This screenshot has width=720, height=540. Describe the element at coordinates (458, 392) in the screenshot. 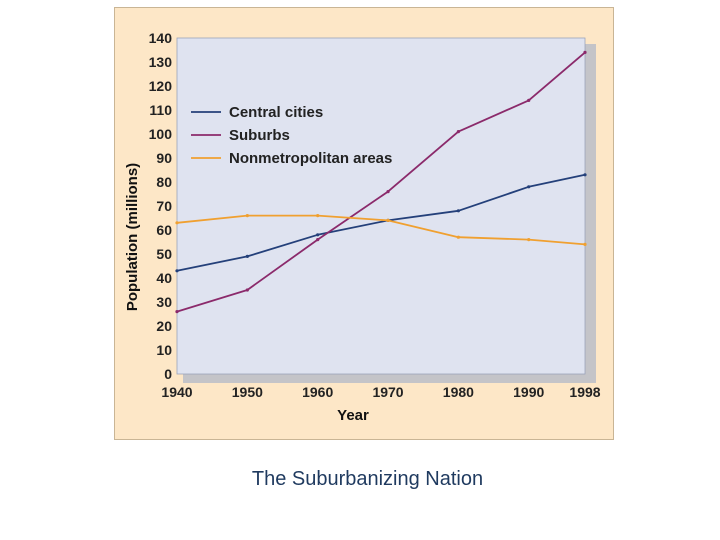

I see `x-tick-label: 1980` at that location.